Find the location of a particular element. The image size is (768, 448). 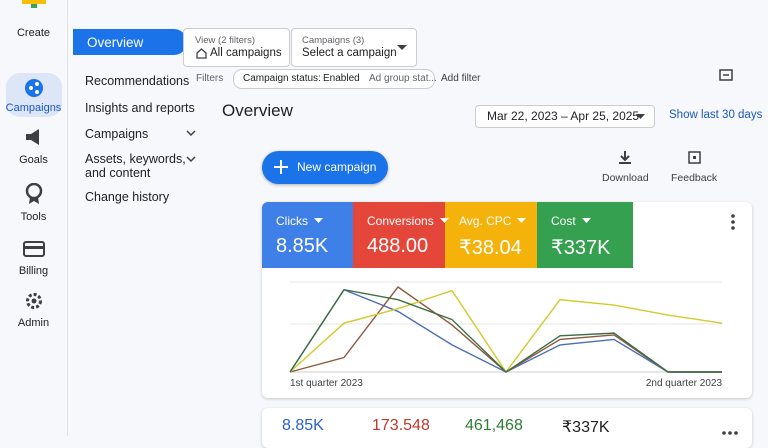

view-selector is located at coordinates (236, 47).